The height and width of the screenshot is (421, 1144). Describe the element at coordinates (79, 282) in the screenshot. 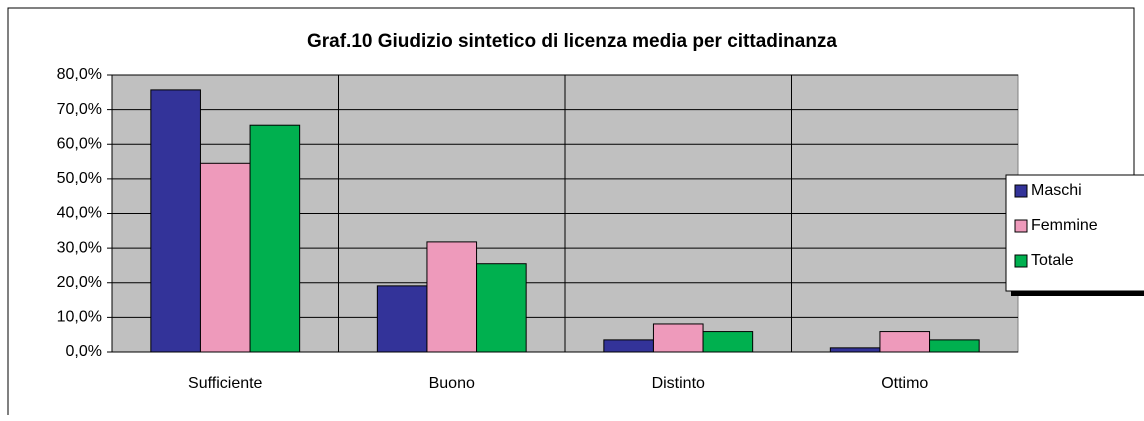

I see `y-tick-label: 20,0%` at that location.